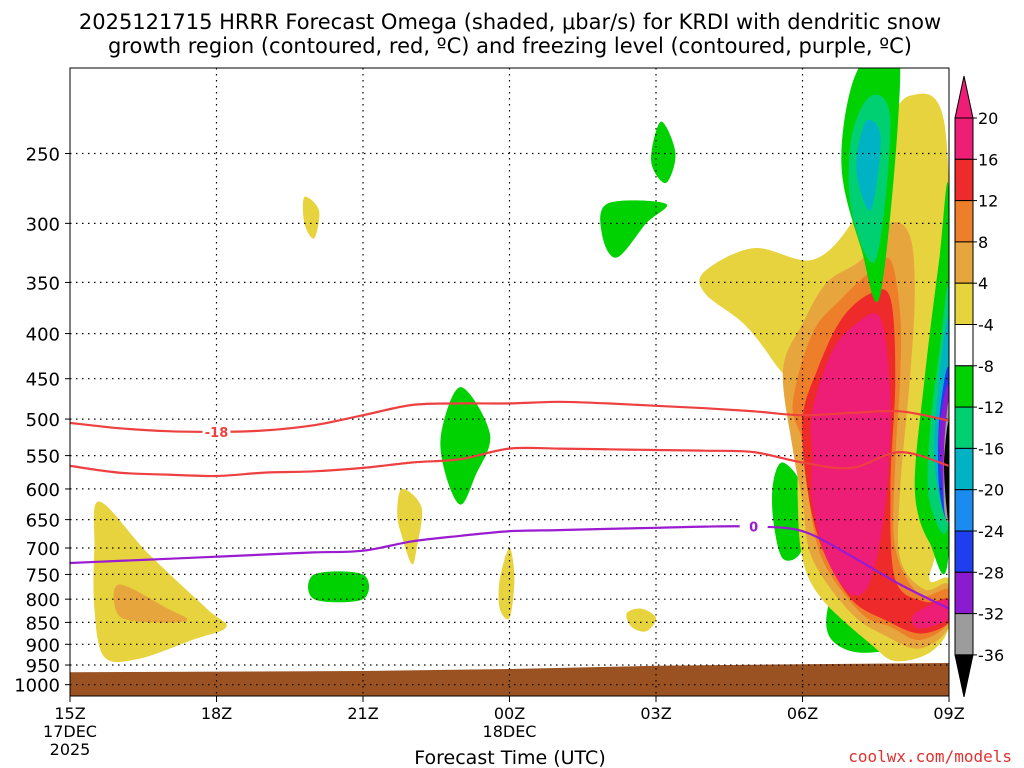  What do you see at coordinates (655, 713) in the screenshot?
I see `x-tick-label-03Z: 03Z` at bounding box center [655, 713].